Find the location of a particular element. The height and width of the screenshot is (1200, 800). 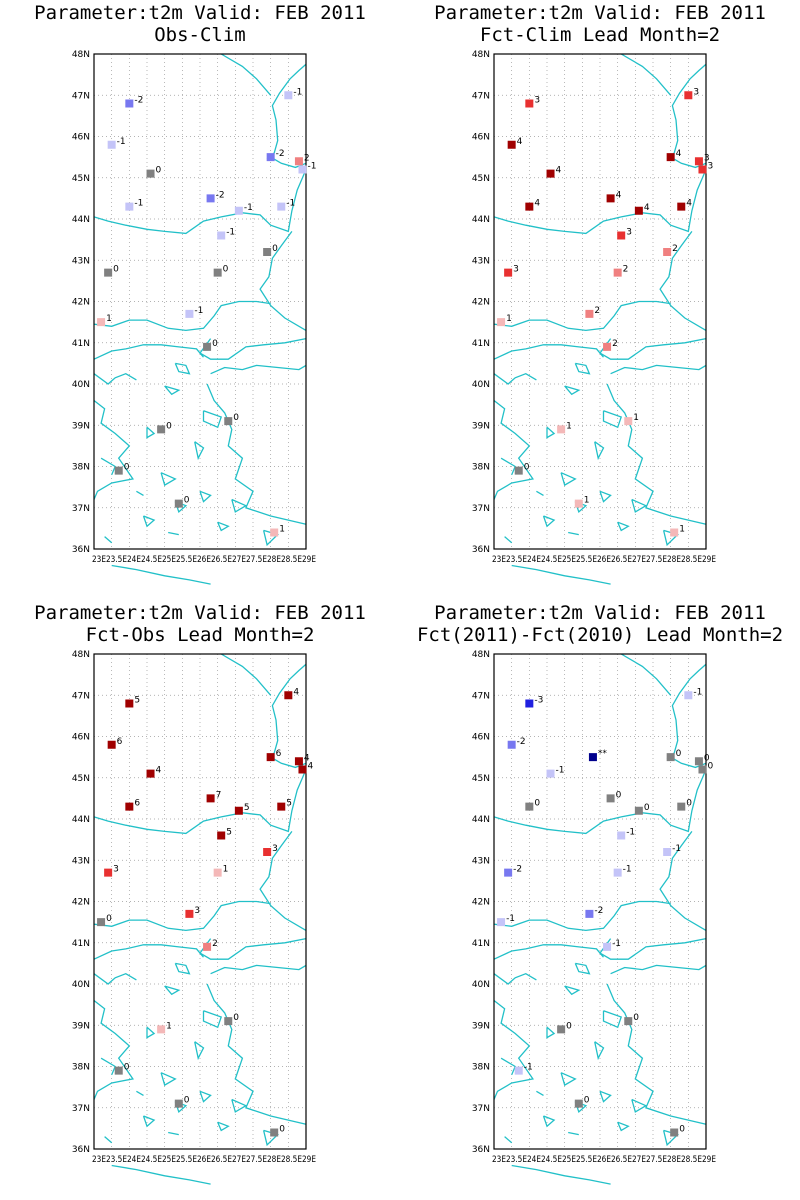

lat-tick-label: 43N is located at coordinates (81, 261).